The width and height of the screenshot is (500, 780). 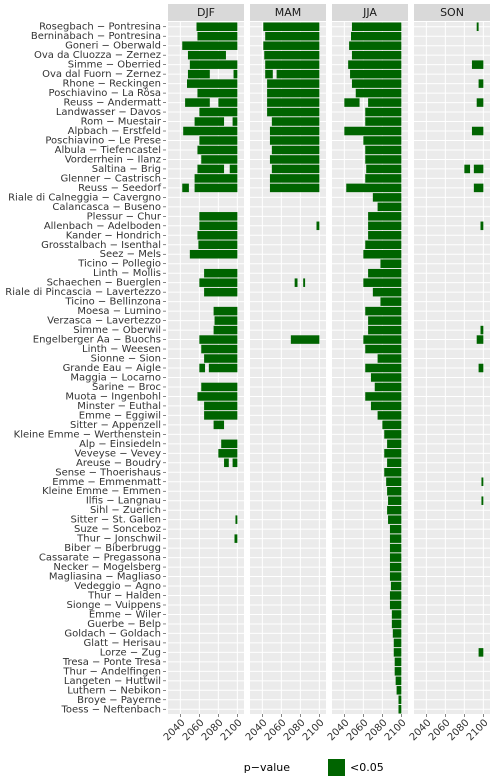 I want to click on y-tick-label: Rosegbach − Pontresina, so click(x=100, y=27).